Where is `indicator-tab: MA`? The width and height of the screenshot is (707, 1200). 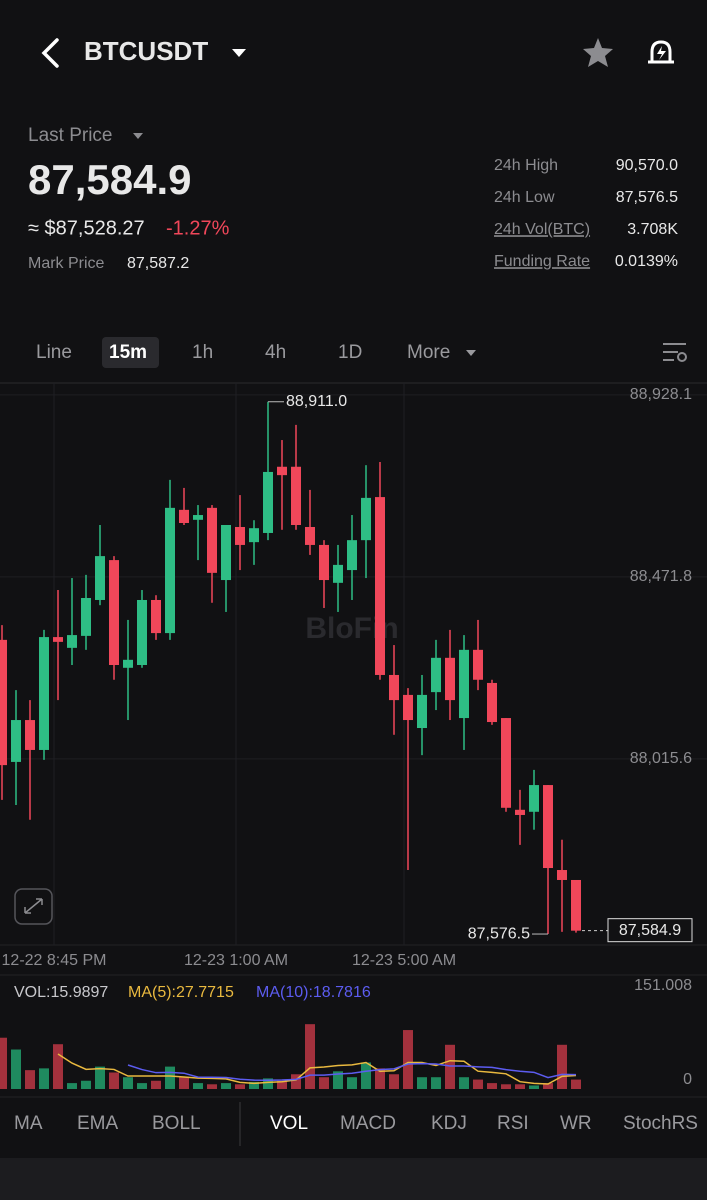
indicator-tab: MA is located at coordinates (28, 1123).